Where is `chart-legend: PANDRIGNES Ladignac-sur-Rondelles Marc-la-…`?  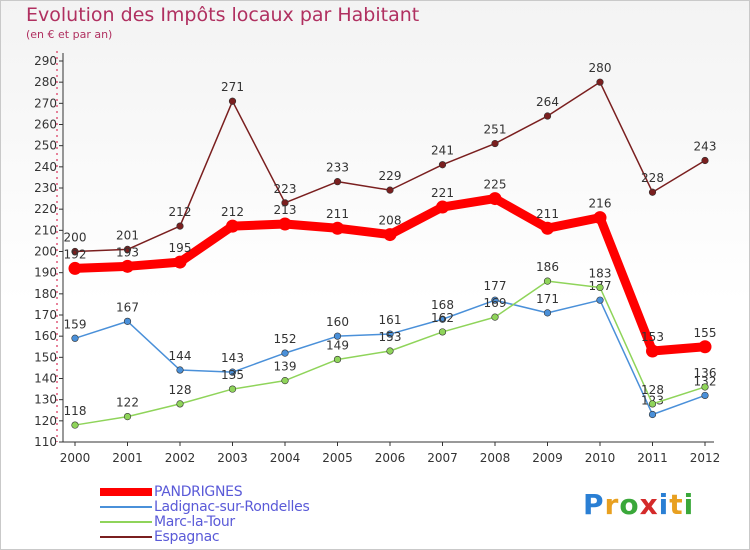 chart-legend: PANDRIGNES Ladignac-sur-Rondelles Marc-la-… is located at coordinates (205, 514).